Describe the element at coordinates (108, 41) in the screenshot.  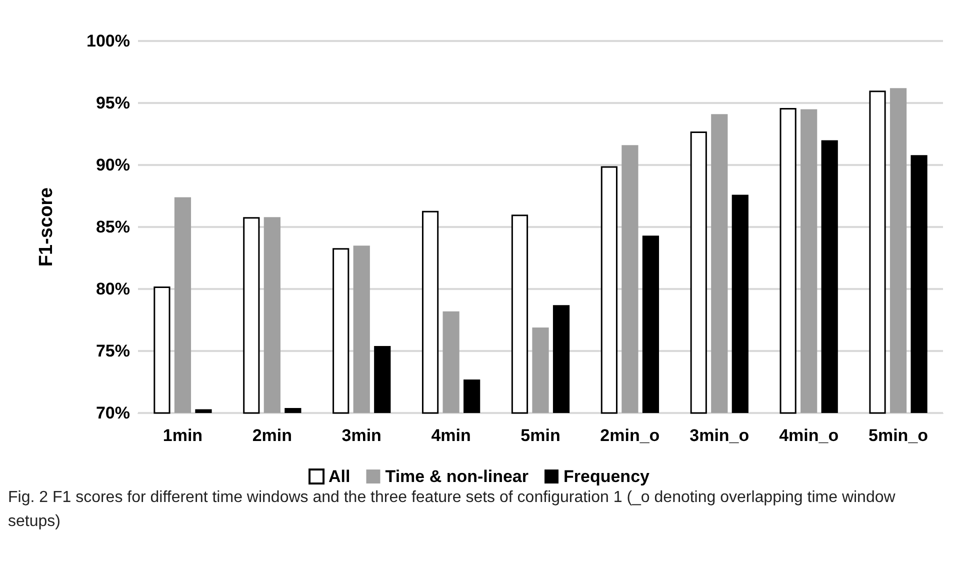
I see `y-tick-label: 100%` at that location.